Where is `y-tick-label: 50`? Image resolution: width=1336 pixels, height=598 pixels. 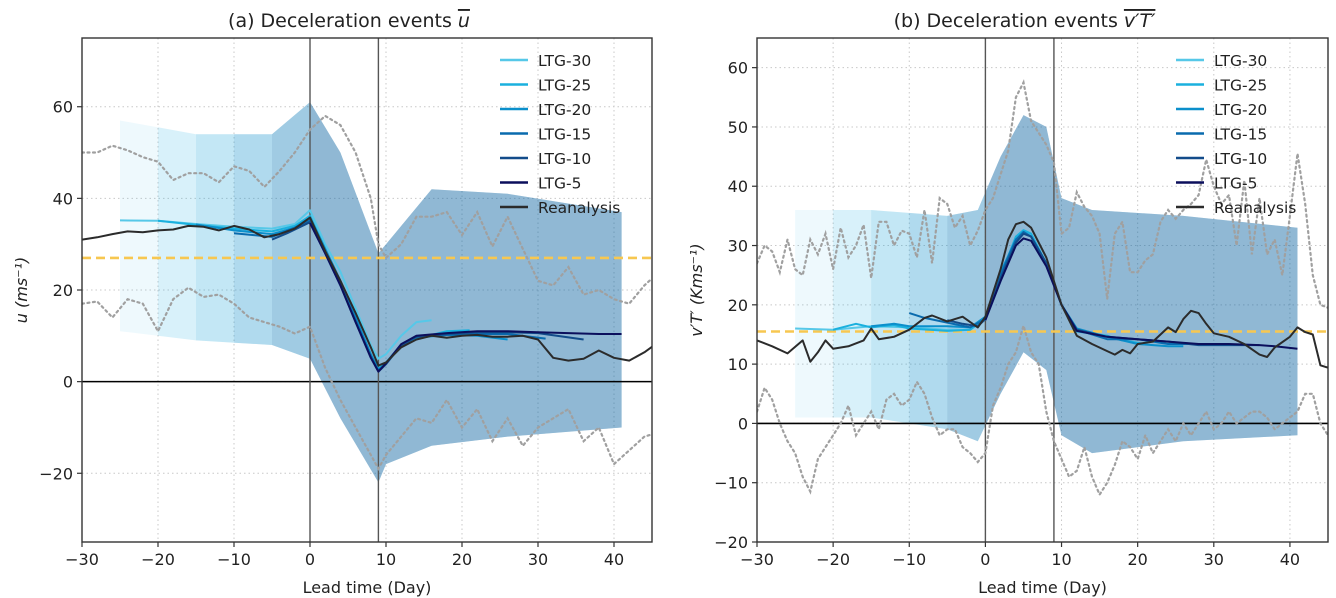
y-tick-label: 50 is located at coordinates (738, 127).